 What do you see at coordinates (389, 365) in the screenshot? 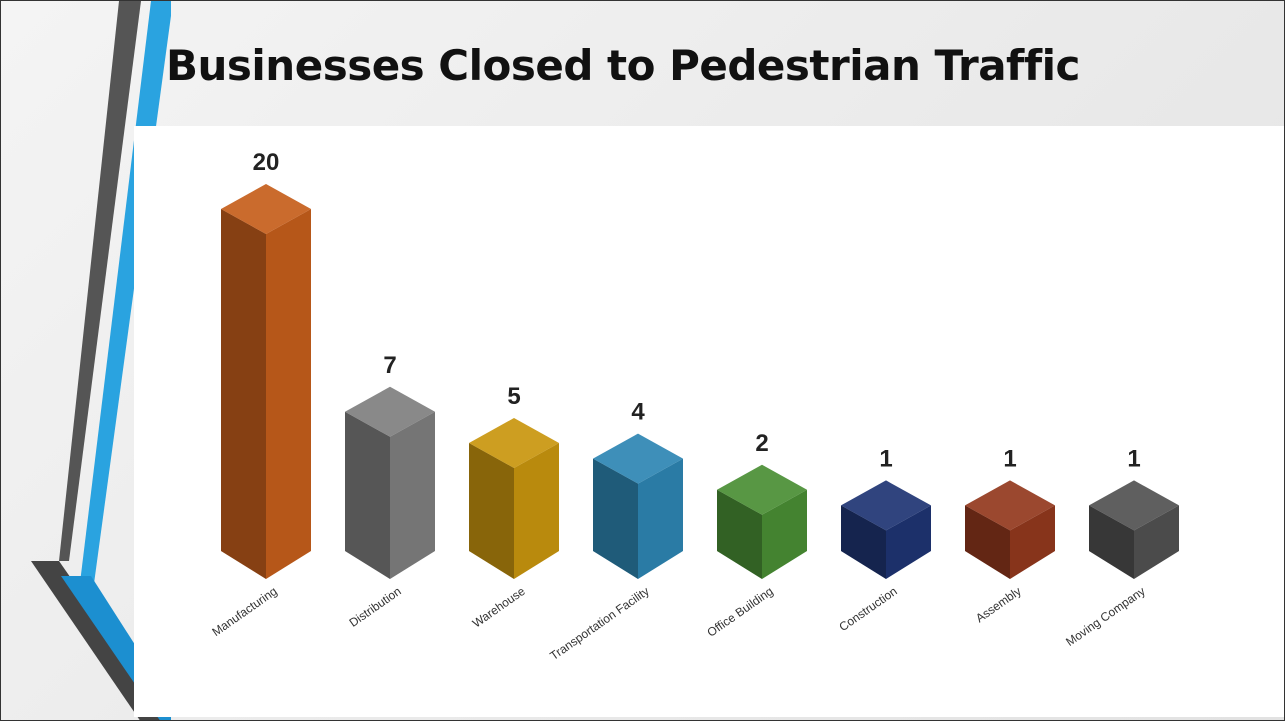
I see `data-label: 7` at bounding box center [389, 365].